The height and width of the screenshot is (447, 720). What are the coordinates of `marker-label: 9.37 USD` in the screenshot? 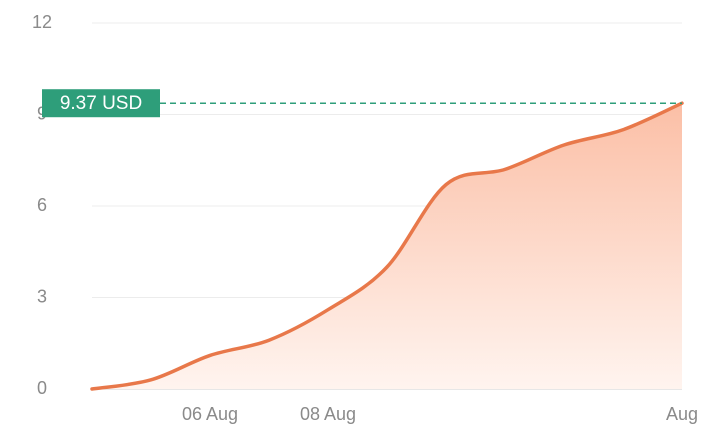 It's located at (101, 103).